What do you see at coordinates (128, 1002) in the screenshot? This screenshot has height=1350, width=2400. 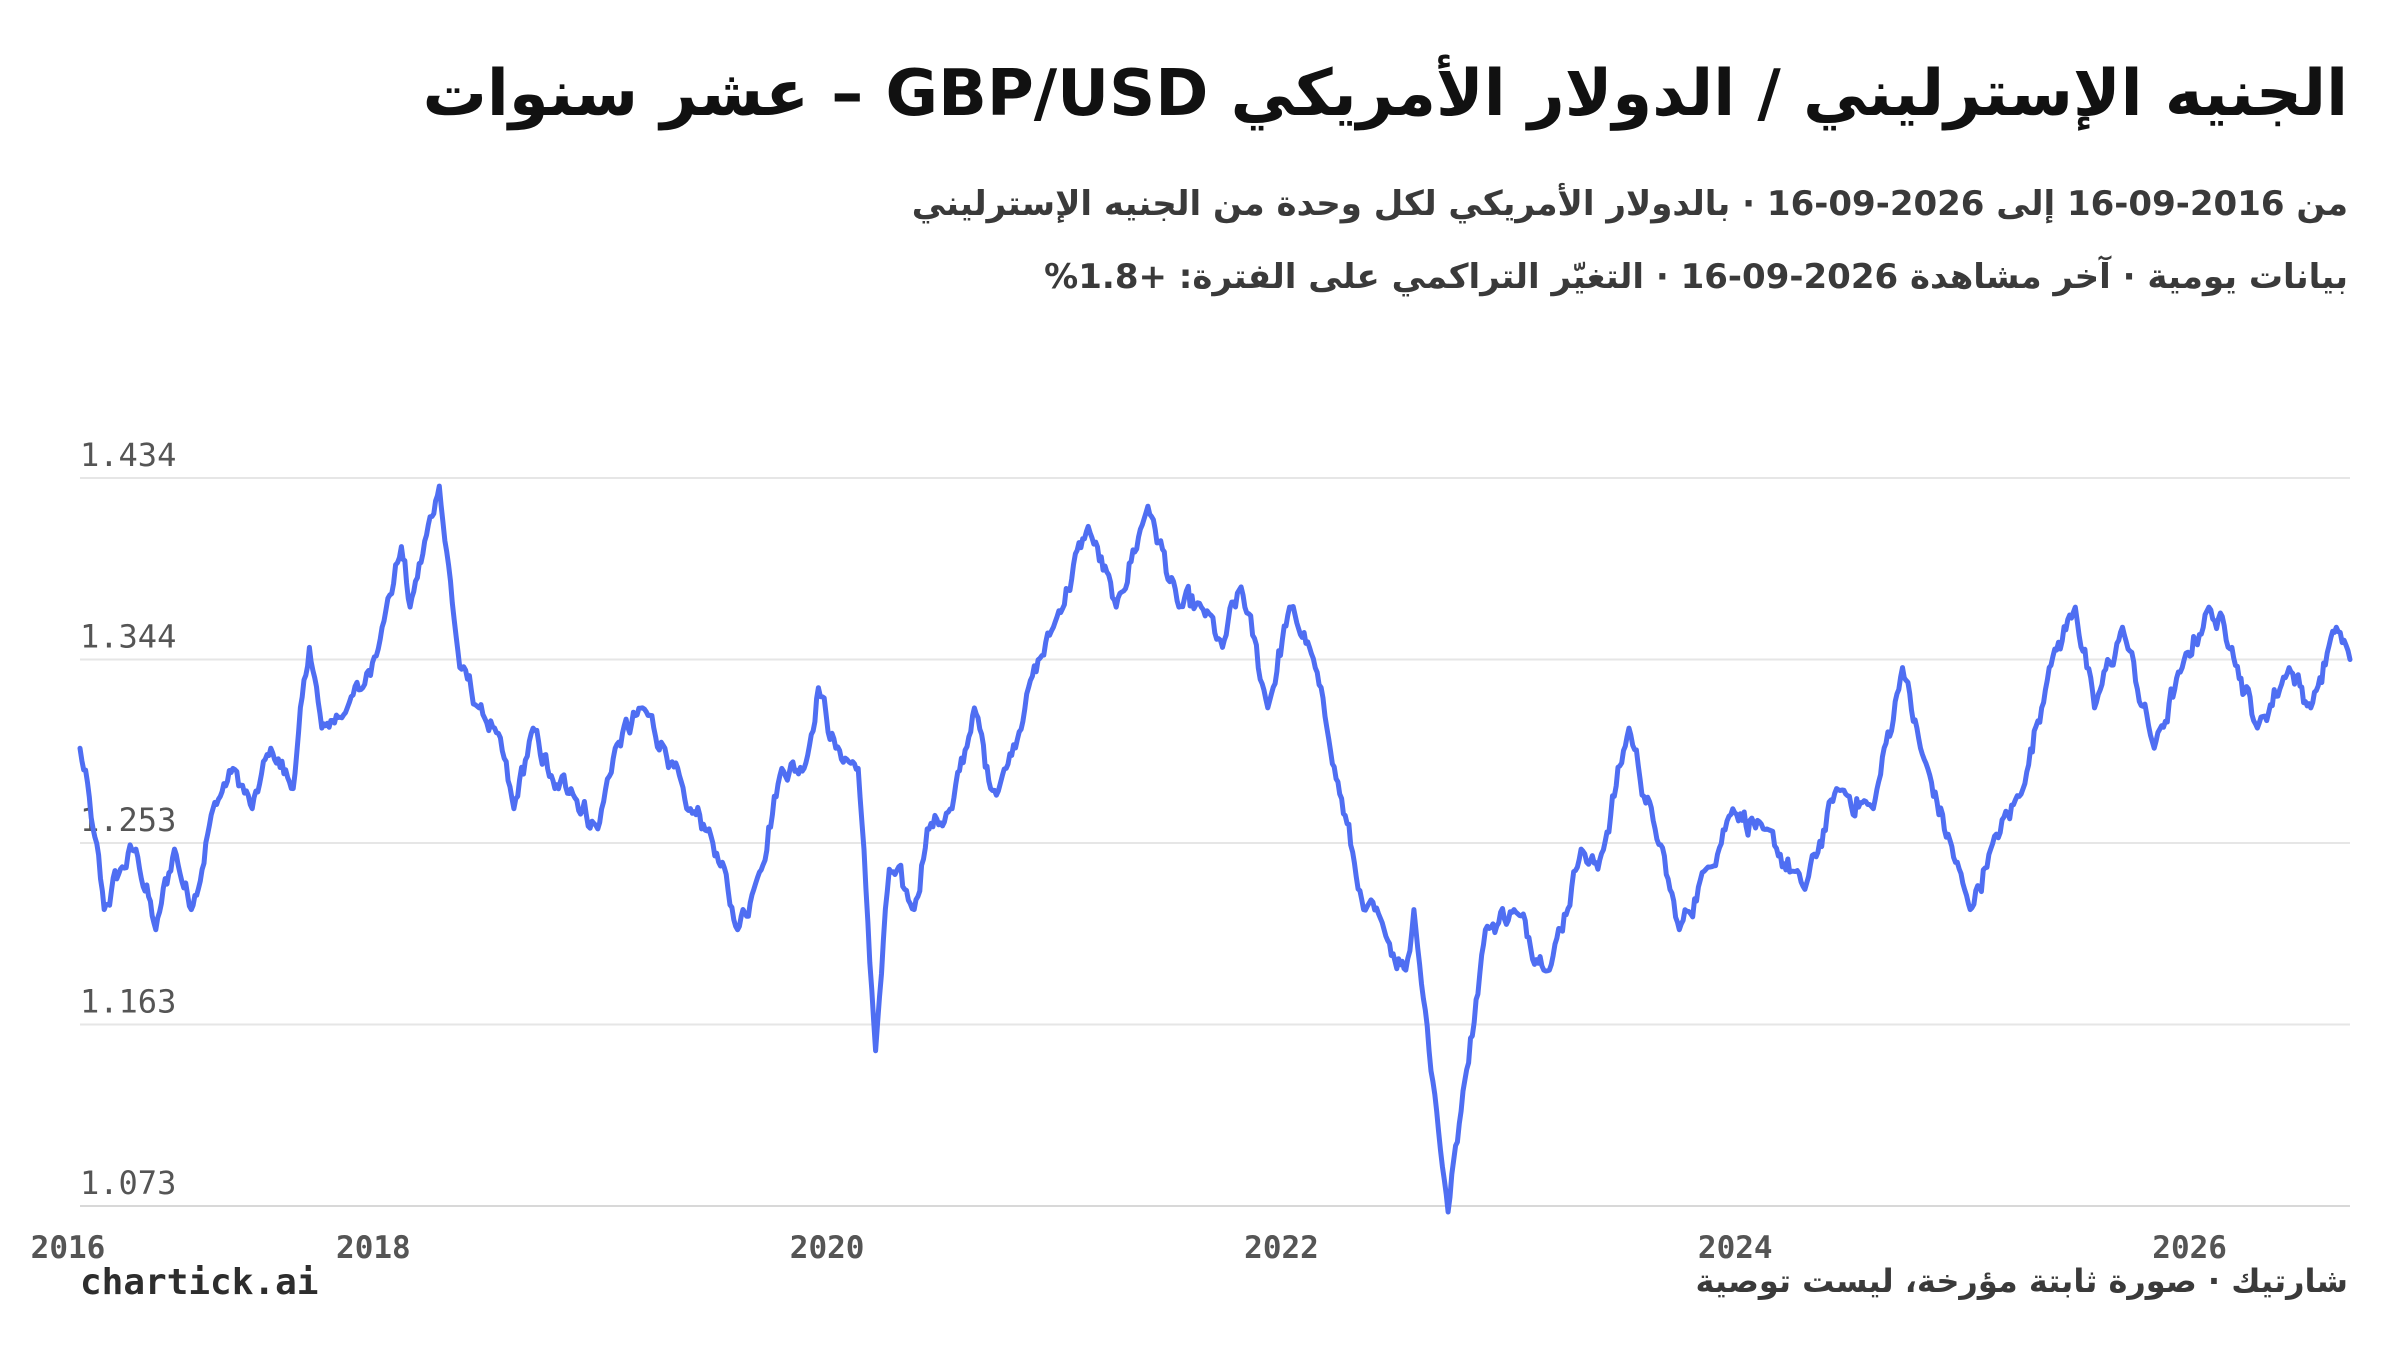 I see `y-tick-label: 1.163` at bounding box center [128, 1002].